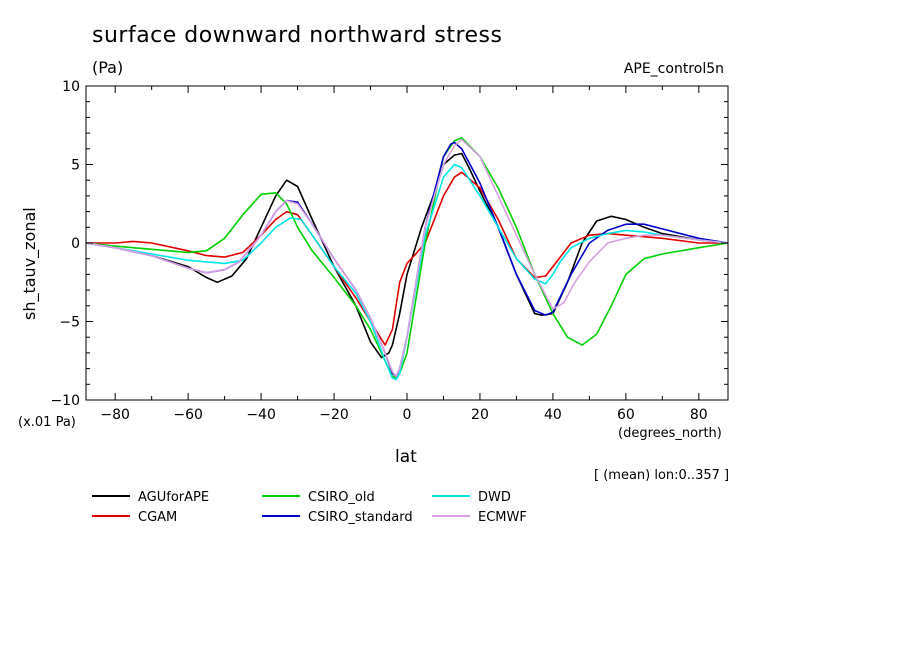  I want to click on legend-label: AGUforAPE, so click(173, 497).